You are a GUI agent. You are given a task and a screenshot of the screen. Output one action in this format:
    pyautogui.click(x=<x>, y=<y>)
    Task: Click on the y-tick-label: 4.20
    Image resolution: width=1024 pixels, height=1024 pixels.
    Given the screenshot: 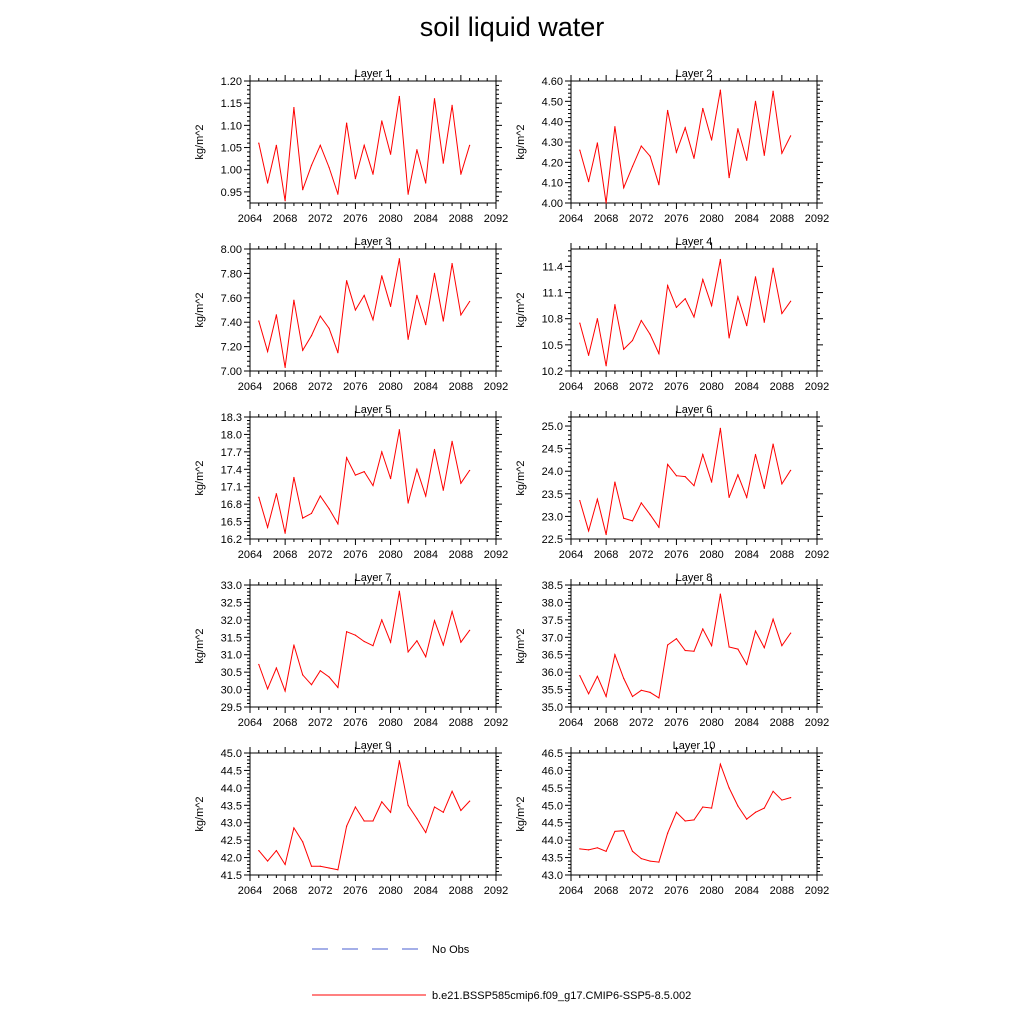 What is the action you would take?
    pyautogui.click(x=552, y=163)
    